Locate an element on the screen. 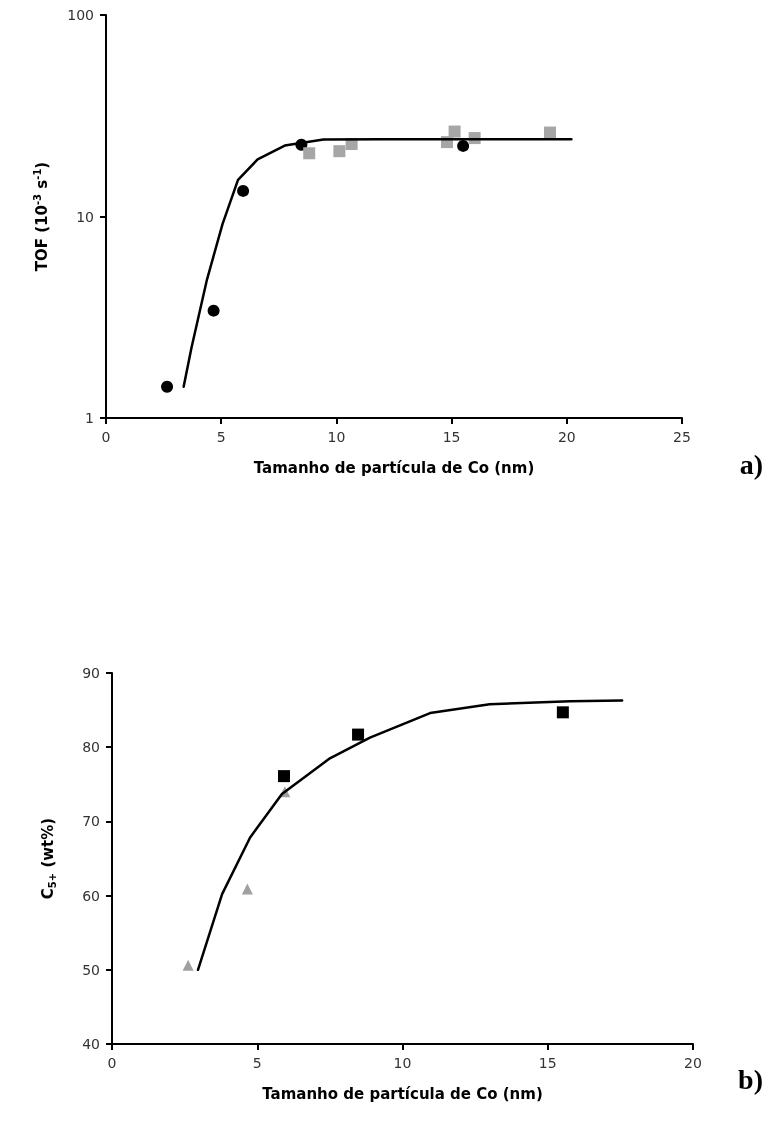  y-tick-label: 50 is located at coordinates (91, 969).